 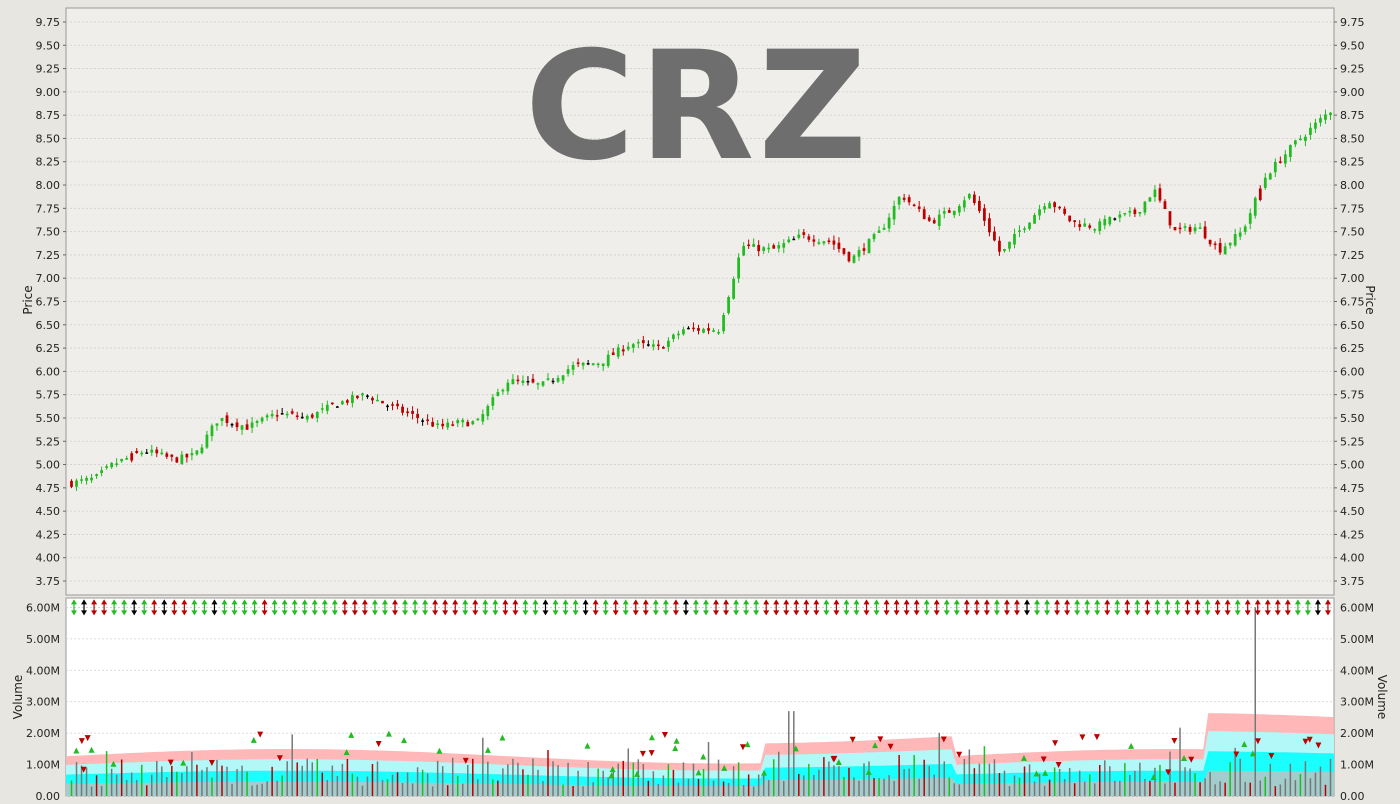 I want to click on volume-tick-label-right: 4.00M, so click(x=1357, y=670).